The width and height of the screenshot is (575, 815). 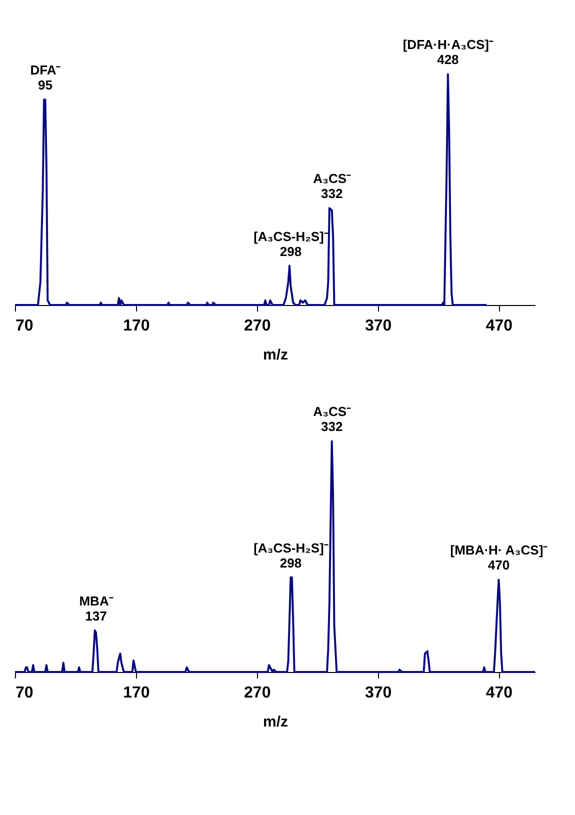 I want to click on annotation: DFA⁻ 95, so click(x=46, y=77).